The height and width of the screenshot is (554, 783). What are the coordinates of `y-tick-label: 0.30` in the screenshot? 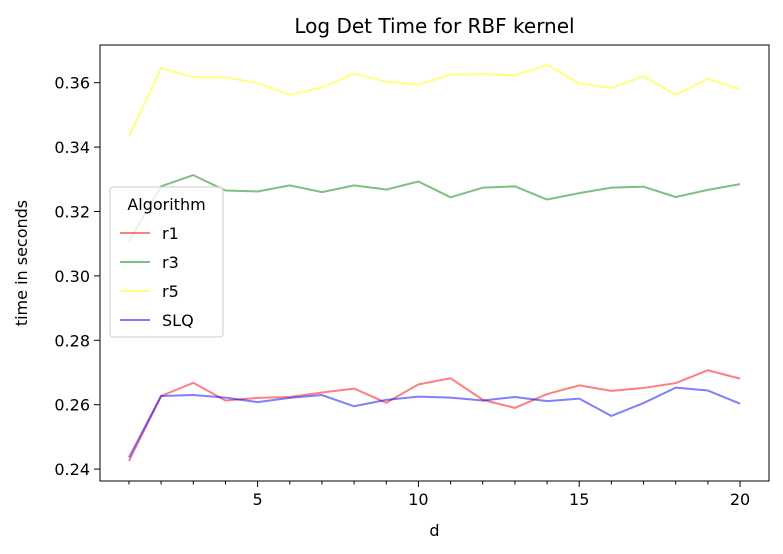 It's located at (72, 276).